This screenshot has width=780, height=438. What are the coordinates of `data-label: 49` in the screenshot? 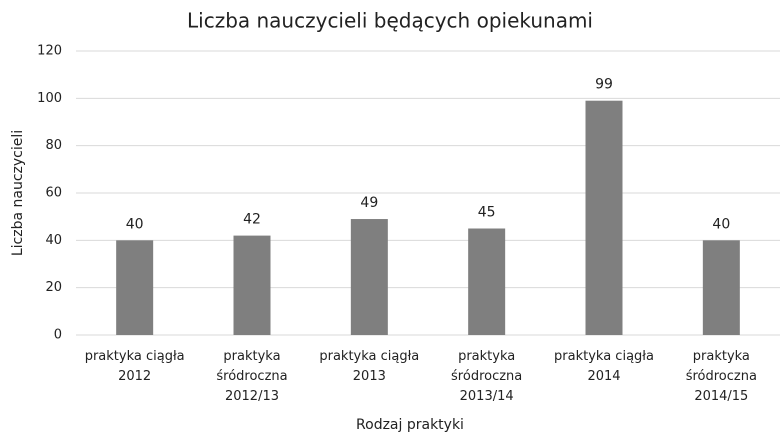 It's located at (369, 203).